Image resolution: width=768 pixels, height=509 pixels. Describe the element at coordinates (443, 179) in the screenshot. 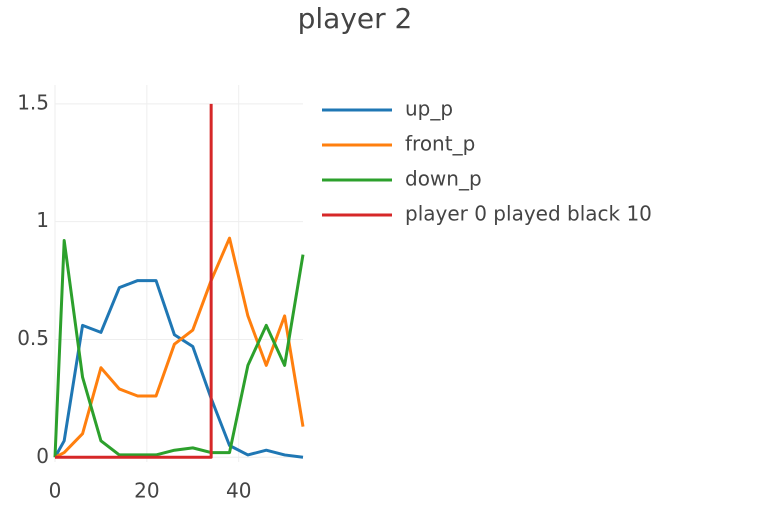

I see `legend-label: down_p` at that location.